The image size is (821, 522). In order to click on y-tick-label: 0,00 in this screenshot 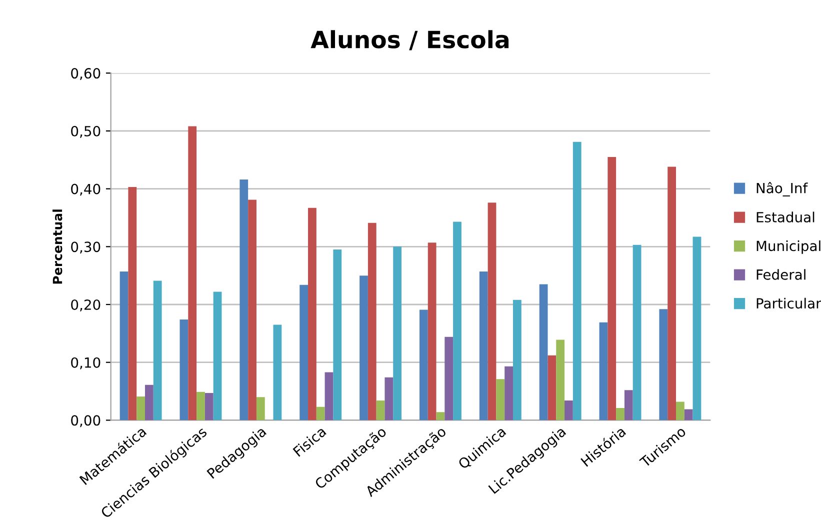, I will do `click(85, 421)`.